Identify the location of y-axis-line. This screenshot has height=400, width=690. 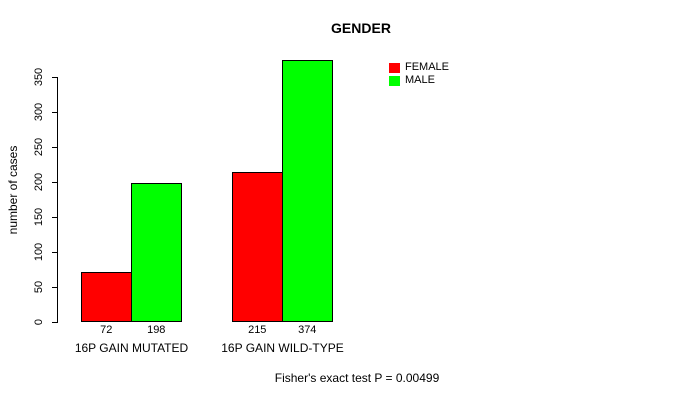
(57, 200).